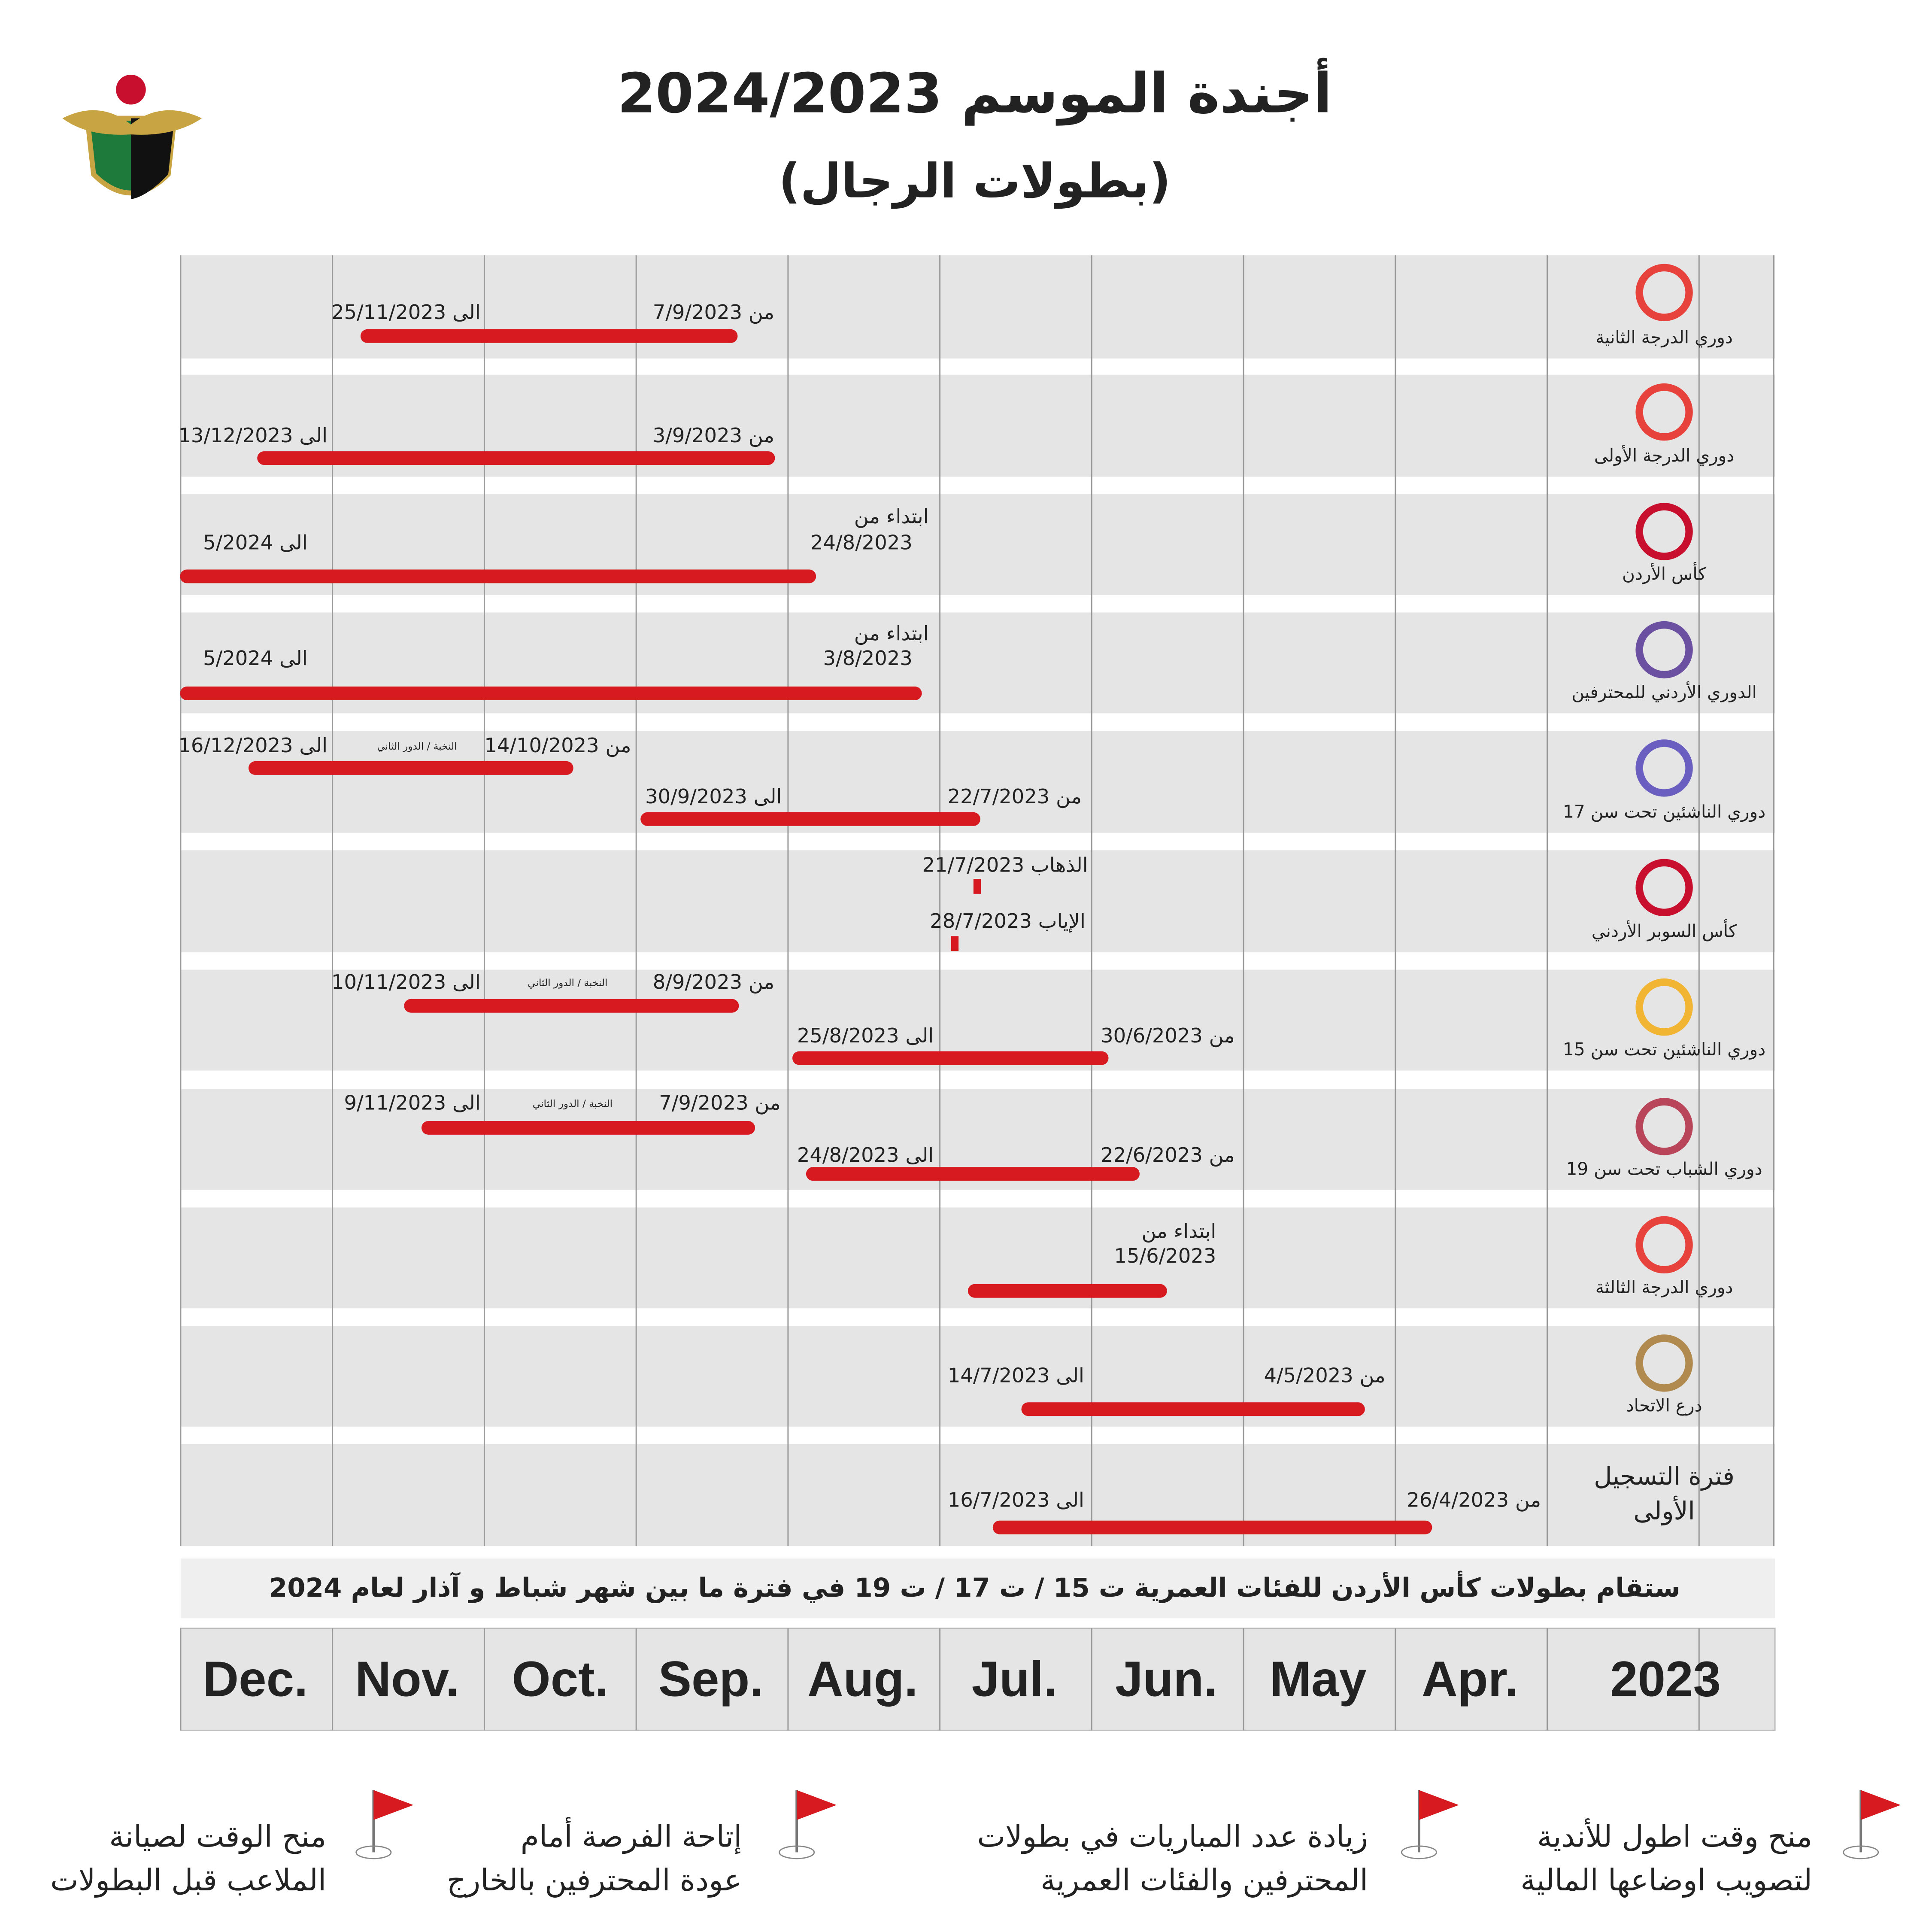  I want to click on date-label: من 14/10/2023, so click(557, 746).